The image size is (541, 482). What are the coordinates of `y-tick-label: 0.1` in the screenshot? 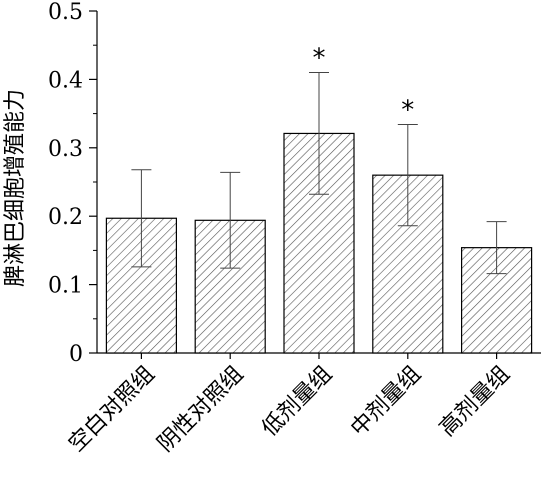 It's located at (65, 286).